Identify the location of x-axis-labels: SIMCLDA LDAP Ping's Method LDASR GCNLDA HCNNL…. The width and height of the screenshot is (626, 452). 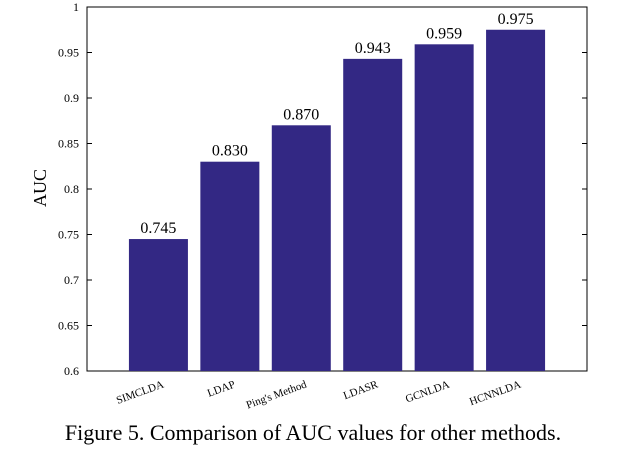
(319, 394).